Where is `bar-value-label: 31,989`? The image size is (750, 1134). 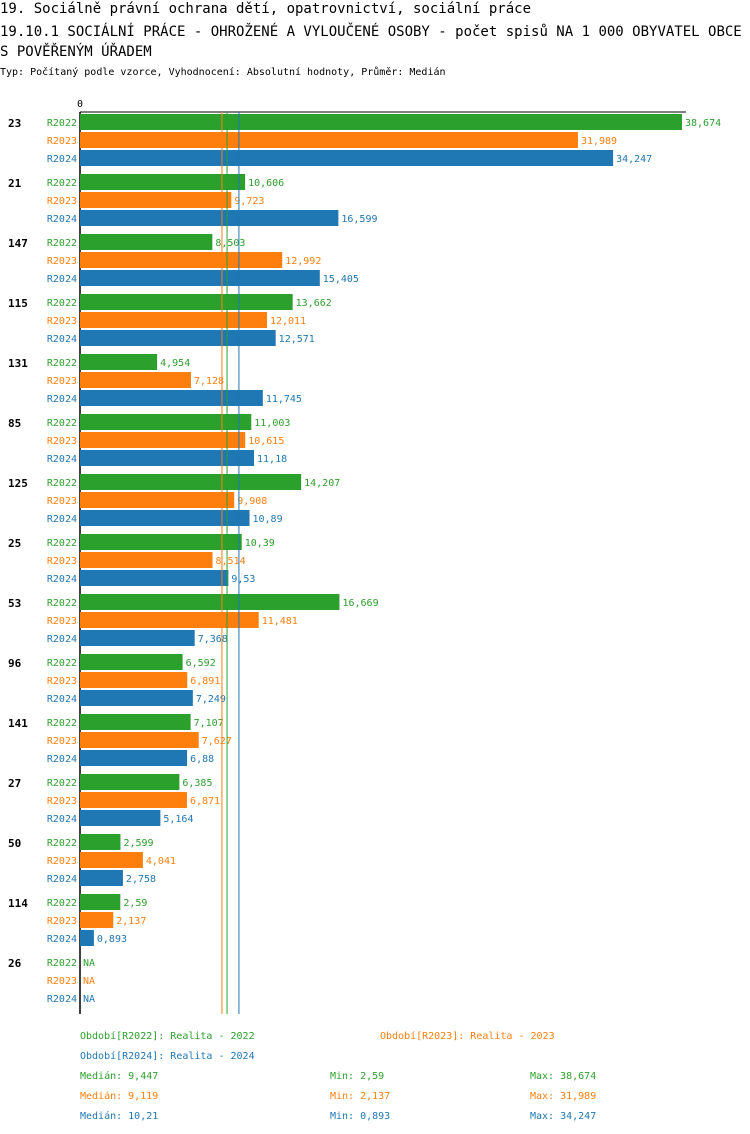 bar-value-label: 31,989 is located at coordinates (599, 141).